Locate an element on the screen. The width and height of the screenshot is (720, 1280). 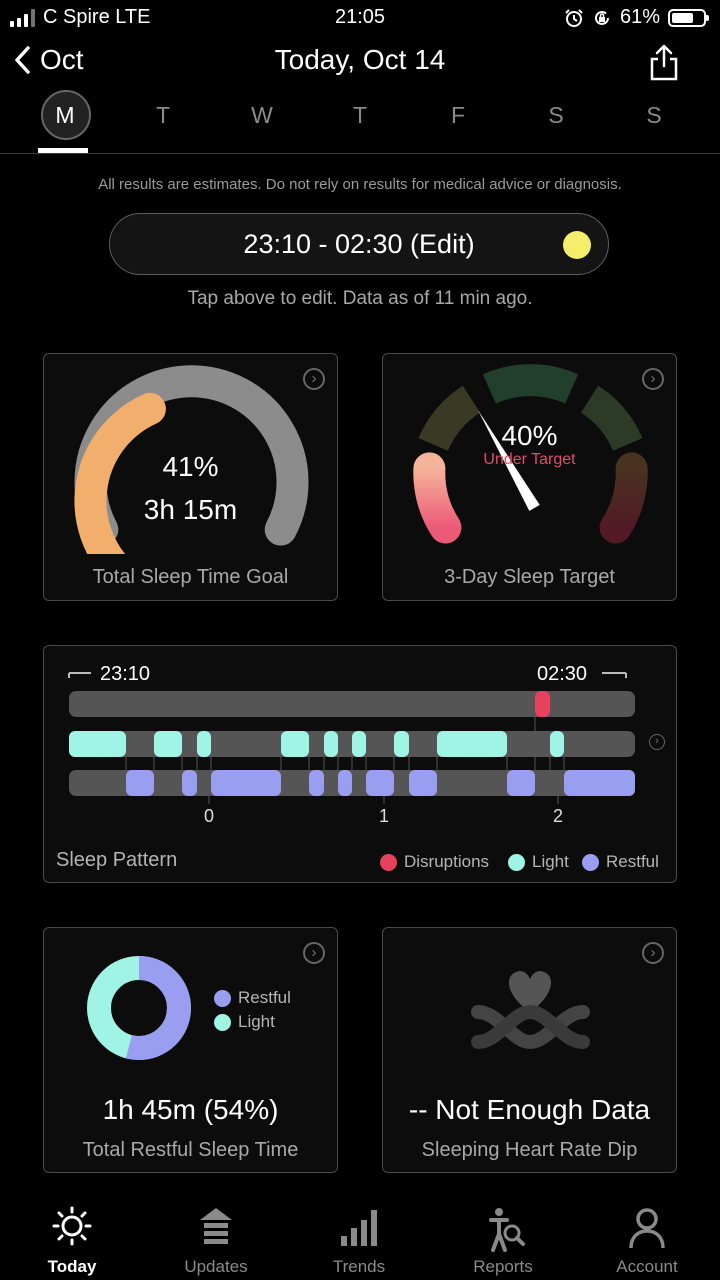
share-icon is located at coordinates (664, 62).